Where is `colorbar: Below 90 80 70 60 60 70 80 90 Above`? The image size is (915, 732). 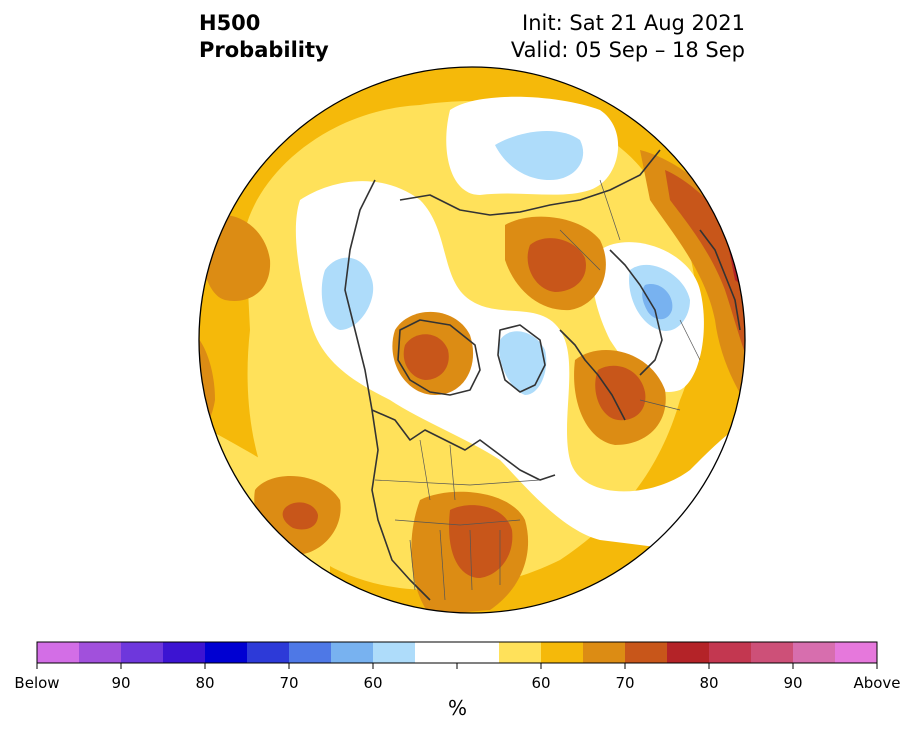 colorbar: Below 90 80 70 60 60 70 80 90 Above is located at coordinates (457, 665).